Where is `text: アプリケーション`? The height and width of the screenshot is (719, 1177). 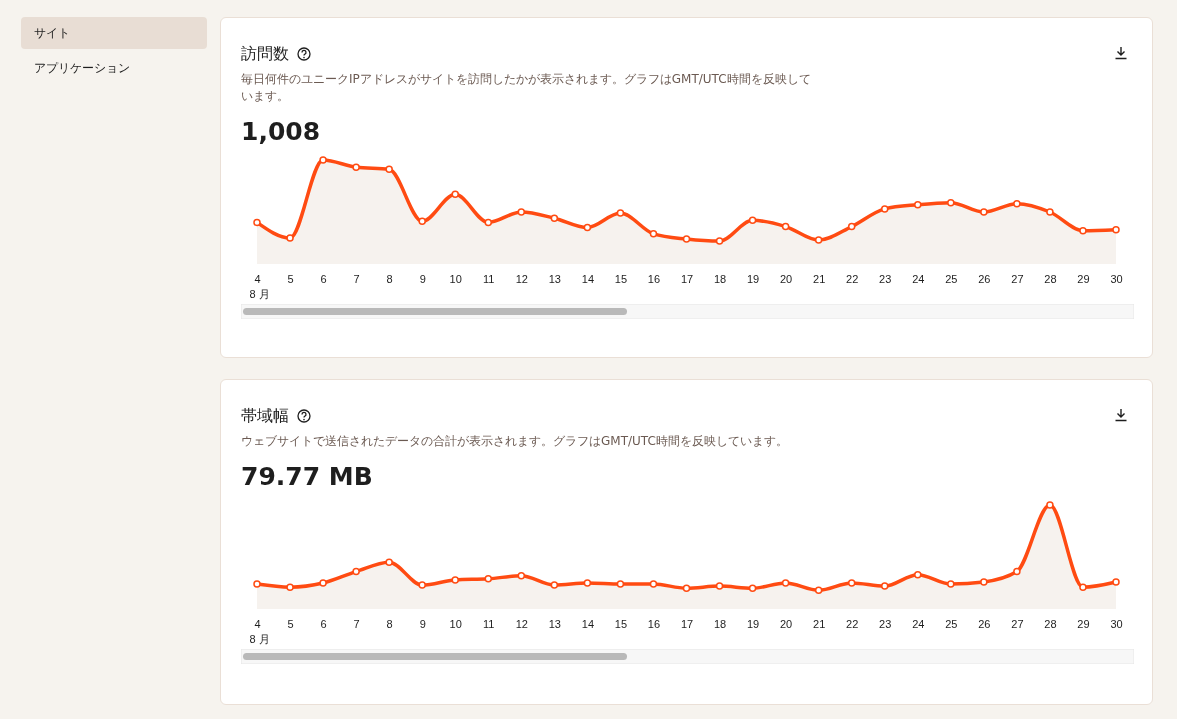
text: アプリケーション is located at coordinates (82, 68).